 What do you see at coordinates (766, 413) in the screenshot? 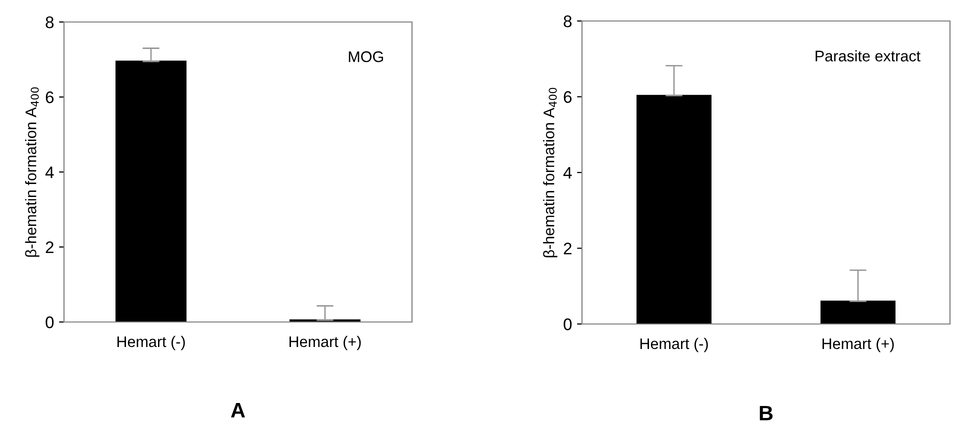
I see `text: B` at bounding box center [766, 413].